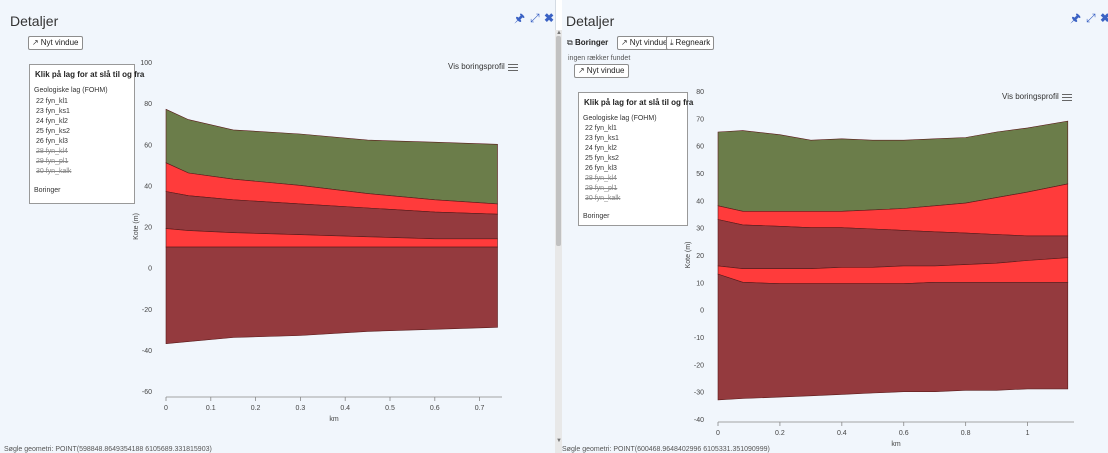 The image size is (1108, 453). Describe the element at coordinates (558, 141) in the screenshot. I see `scrollbar-thumb` at that location.